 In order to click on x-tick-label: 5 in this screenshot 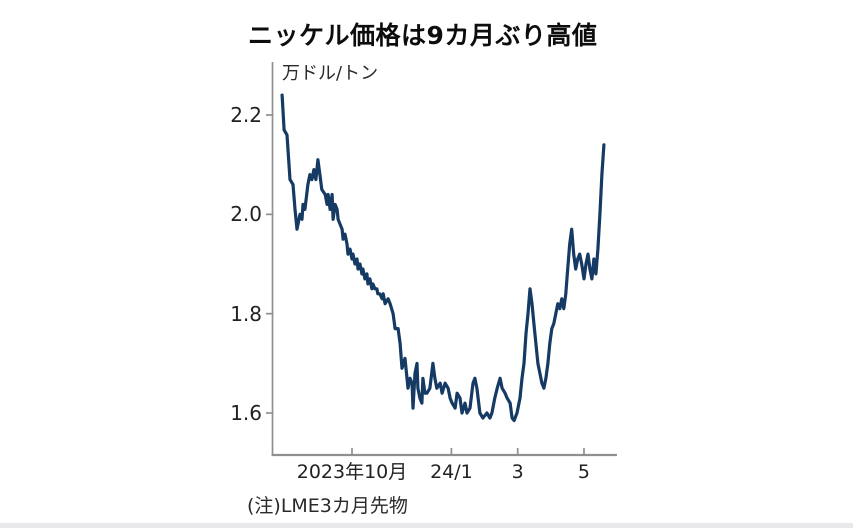, I will do `click(584, 472)`.